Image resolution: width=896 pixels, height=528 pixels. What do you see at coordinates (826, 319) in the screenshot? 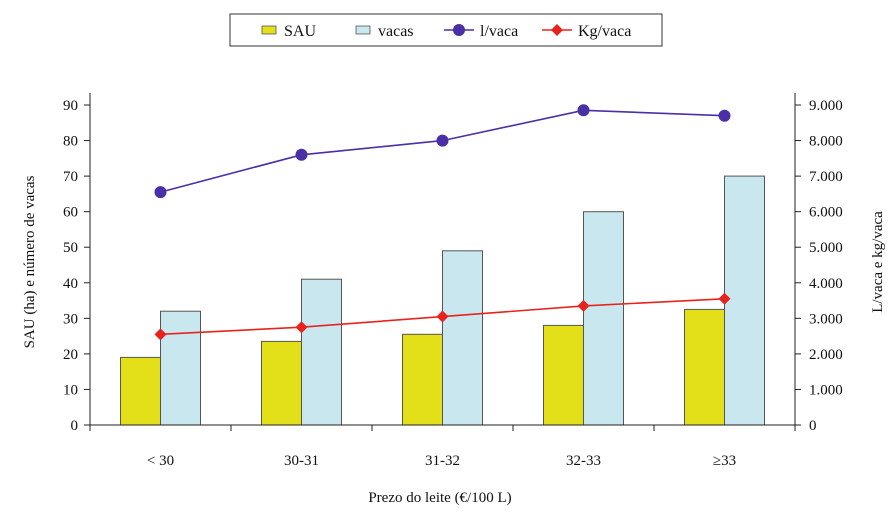
I see `right-tick-label-3: 3.000` at bounding box center [826, 319].